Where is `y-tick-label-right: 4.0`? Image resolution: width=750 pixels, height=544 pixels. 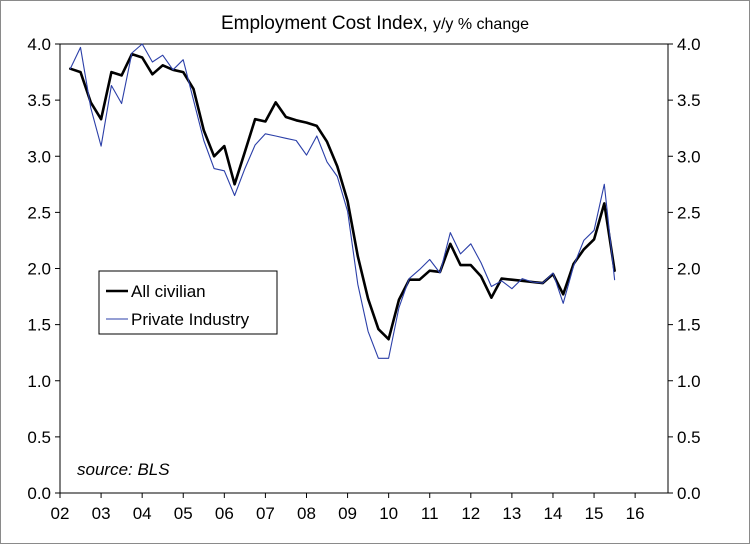
y-tick-label-right: 4.0 is located at coordinates (689, 44).